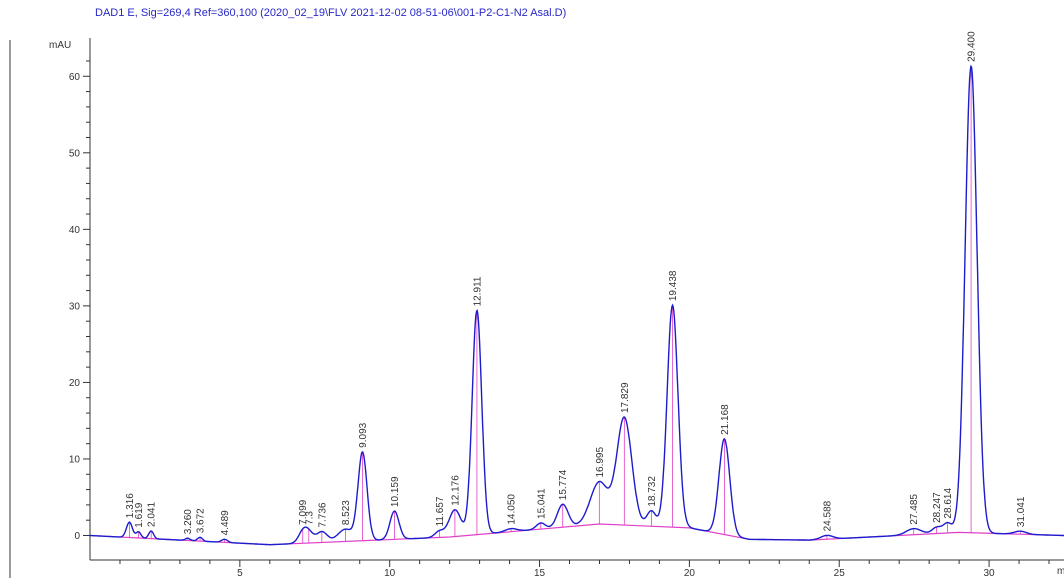 This screenshot has width=1064, height=578. I want to click on peak-label: 17.829, so click(625, 397).